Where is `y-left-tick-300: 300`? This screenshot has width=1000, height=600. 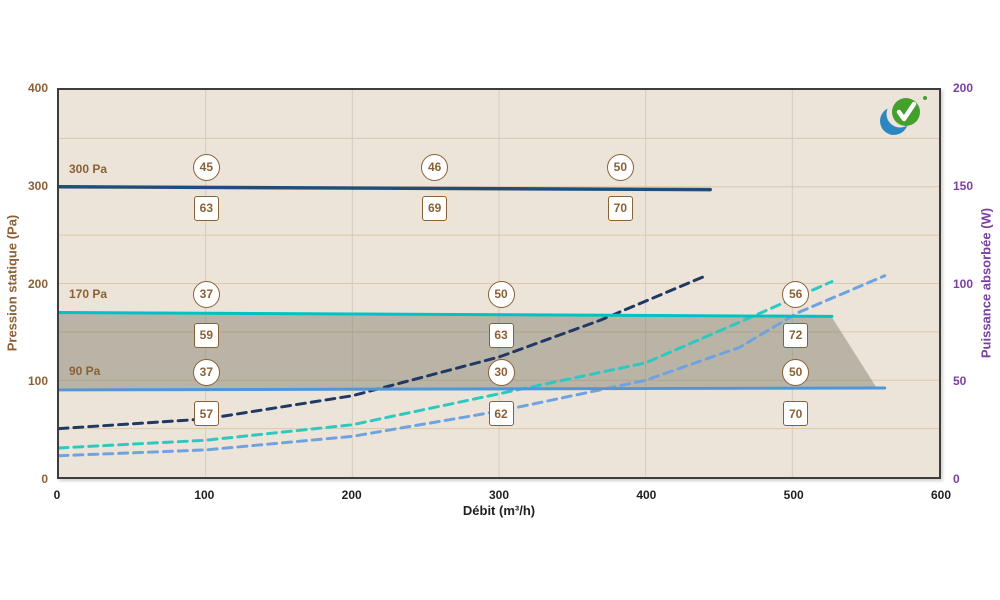 y-left-tick-300: 300 is located at coordinates (37, 185).